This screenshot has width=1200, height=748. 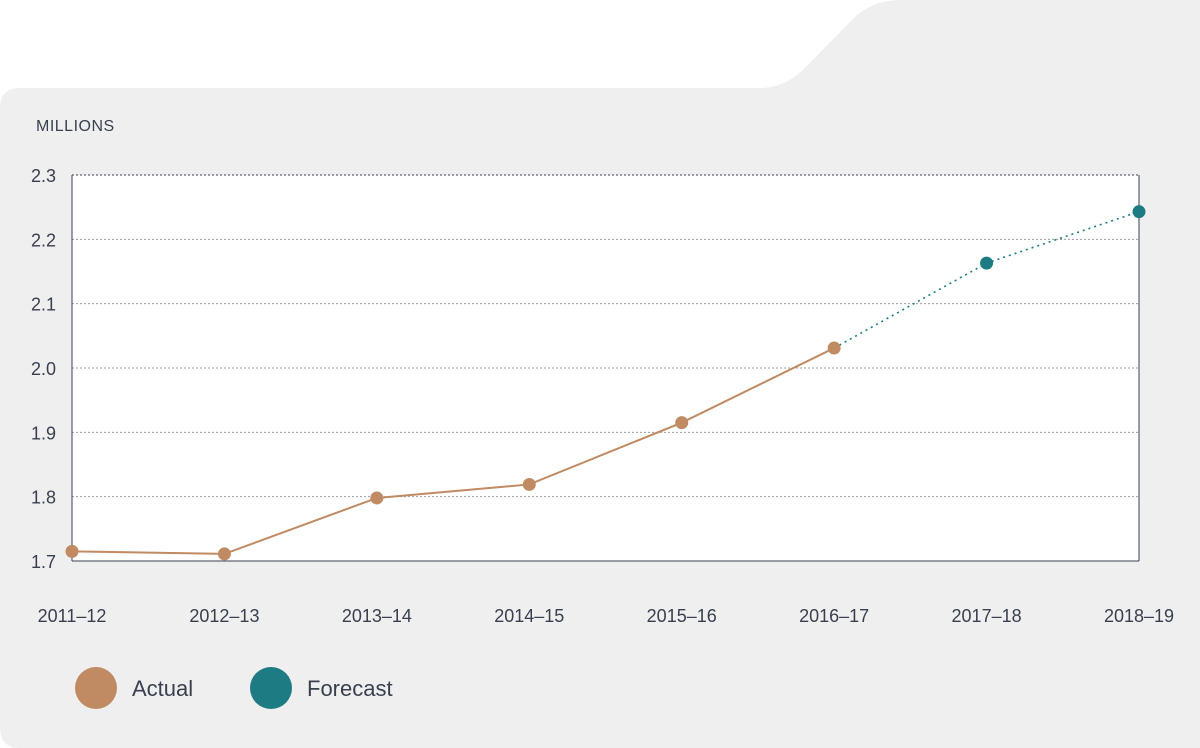 What do you see at coordinates (43, 562) in the screenshot?
I see `y-tick-label: 1.7` at bounding box center [43, 562].